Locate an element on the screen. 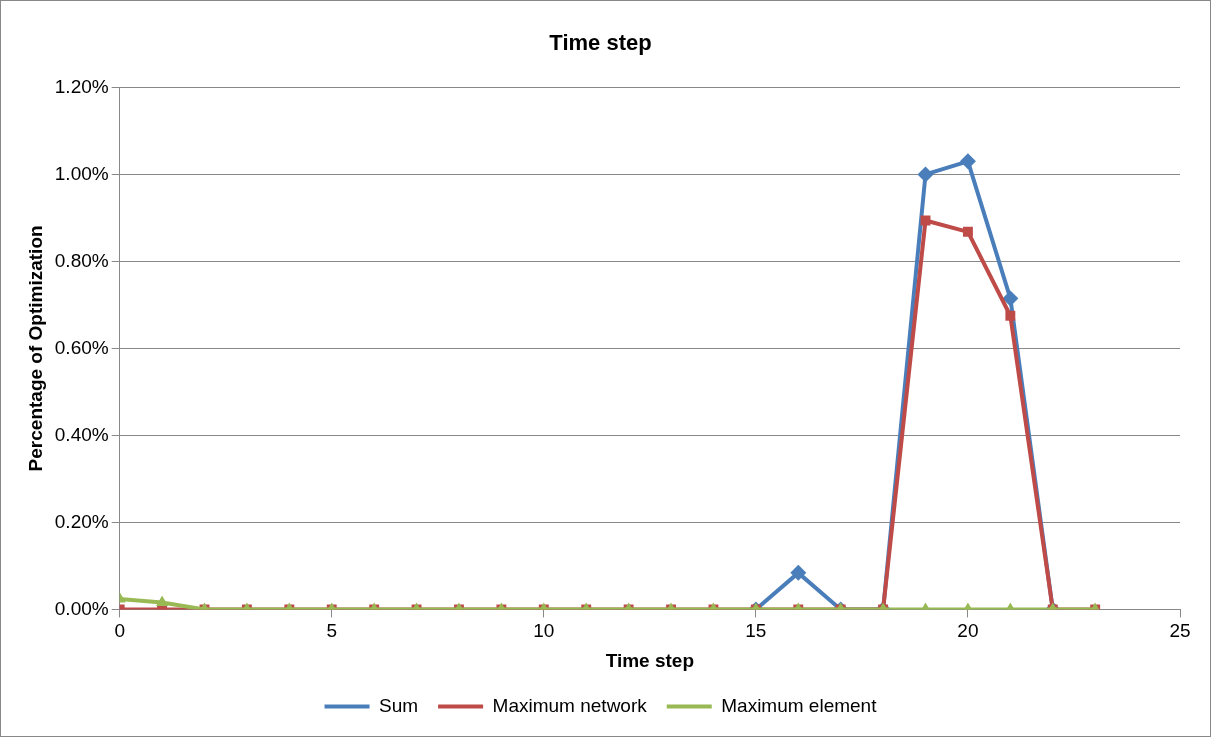 The height and width of the screenshot is (737, 1211). y-tick-label: 1.00% is located at coordinates (81, 173).